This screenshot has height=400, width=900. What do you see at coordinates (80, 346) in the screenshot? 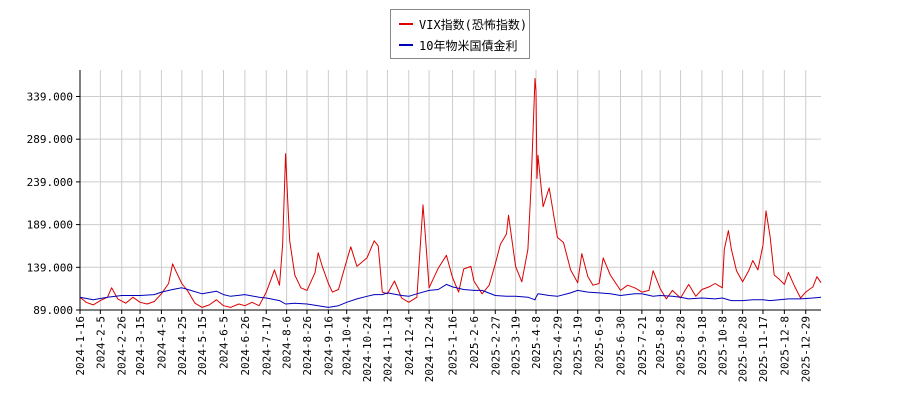
I see `x-tick-label: 2024-1-16` at bounding box center [80, 346].